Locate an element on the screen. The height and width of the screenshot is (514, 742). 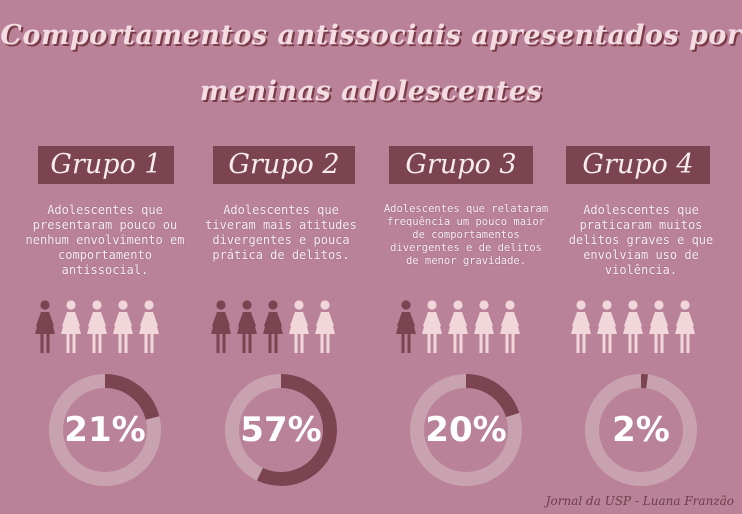
group-3-percent: 20% is located at coordinates (466, 430).